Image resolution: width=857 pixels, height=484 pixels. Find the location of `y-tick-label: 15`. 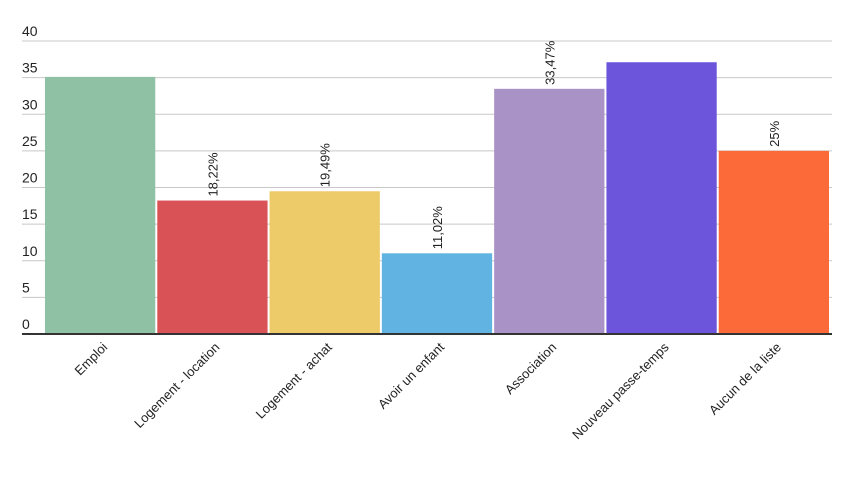

y-tick-label: 15 is located at coordinates (30, 214).